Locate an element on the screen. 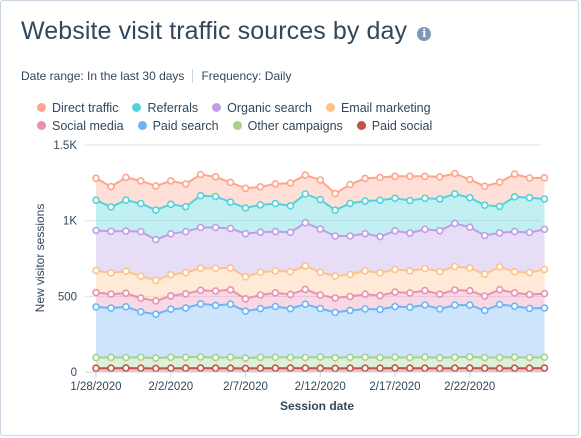 This screenshot has width=581, height=438. y-tick-label: 1.5K is located at coordinates (65, 146).